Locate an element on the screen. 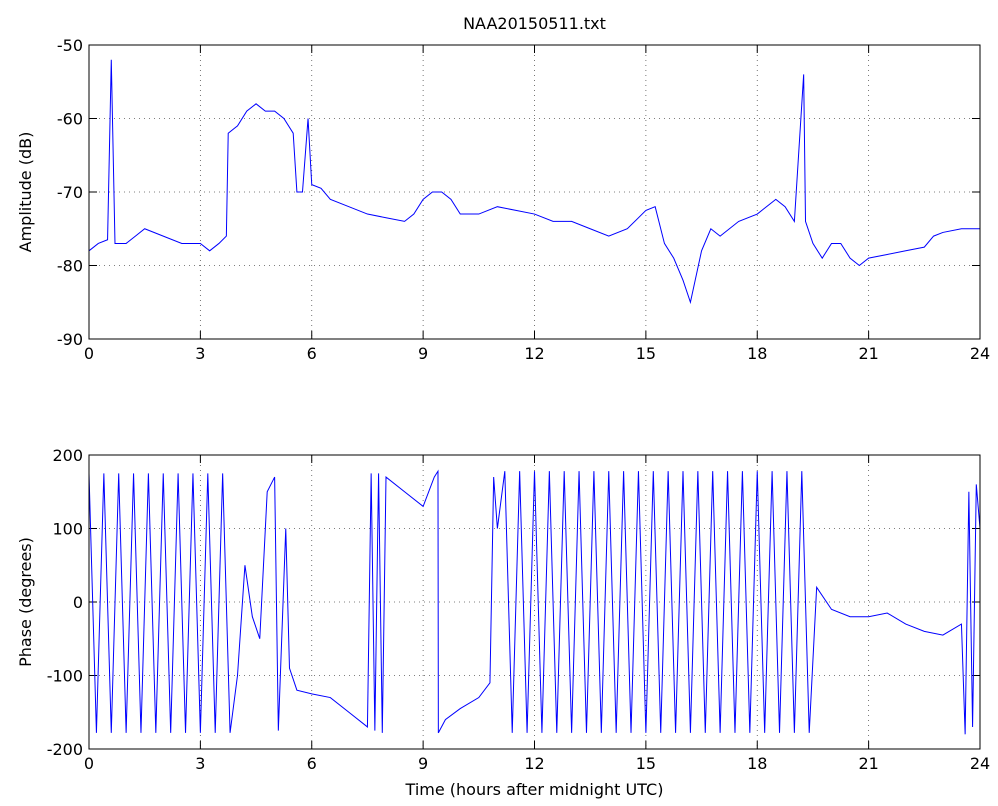  x-axis-label: Time (hours after midnight UTC) is located at coordinates (534, 789).